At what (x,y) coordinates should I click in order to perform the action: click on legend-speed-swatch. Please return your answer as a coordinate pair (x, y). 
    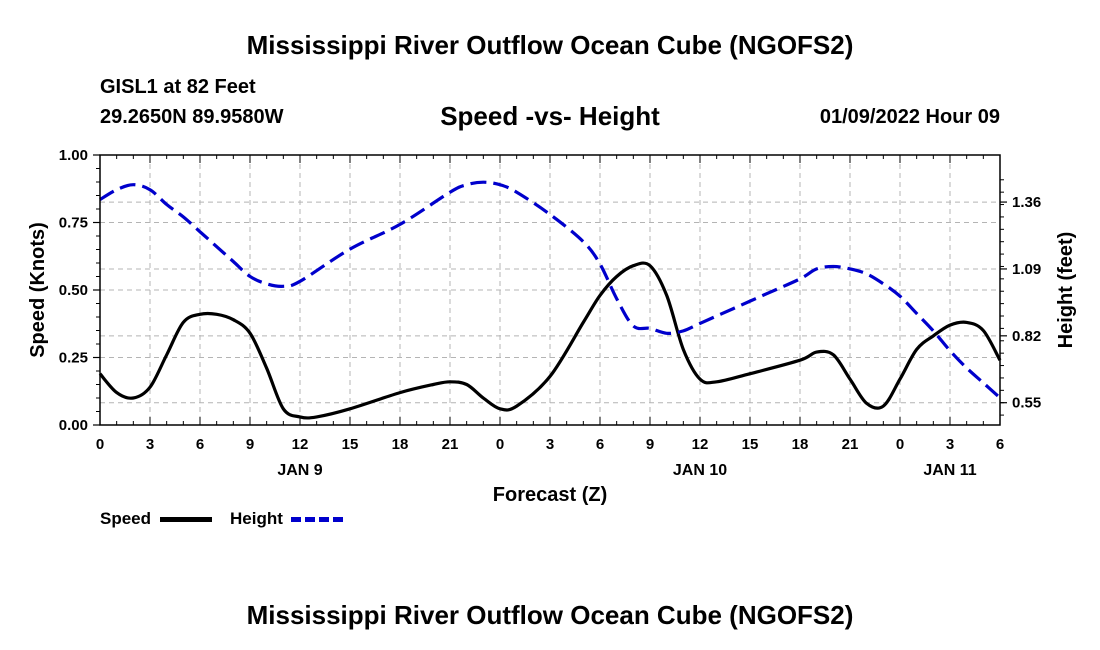
    Looking at the image, I should click on (186, 519).